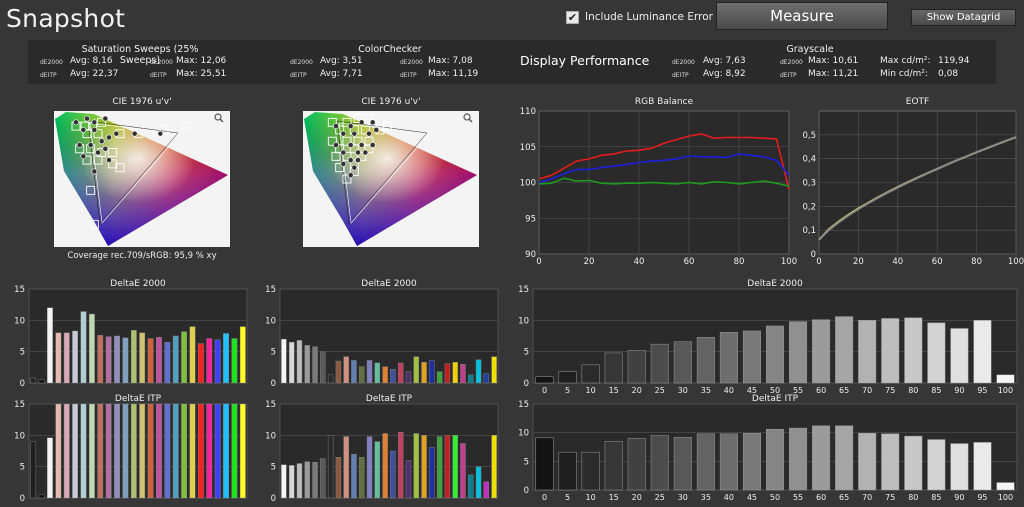 The width and height of the screenshot is (1024, 507). Describe the element at coordinates (809, 231) in the screenshot. I see `y-tick-label: 0,1` at that location.